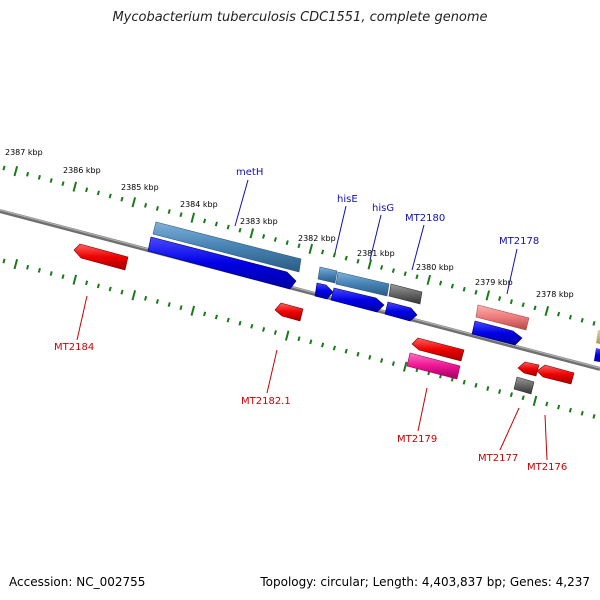  I want to click on gene-MT2177, so click(524, 385).